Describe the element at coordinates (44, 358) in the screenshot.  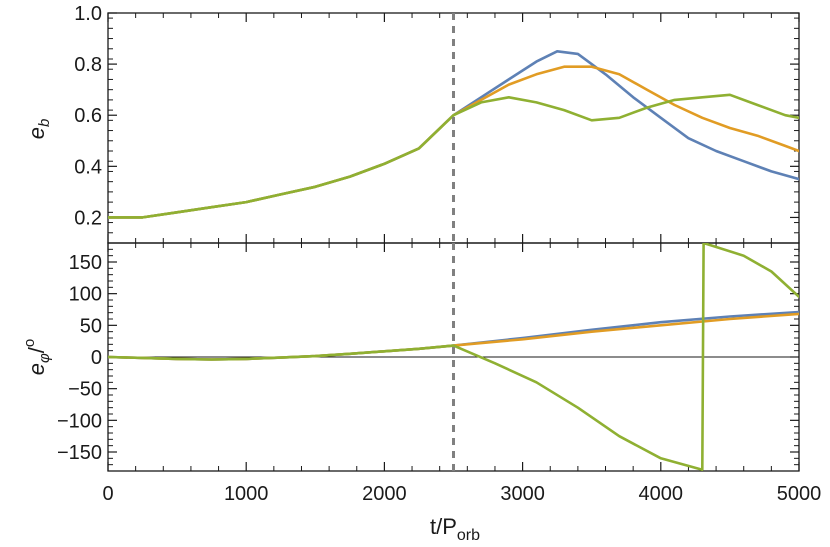
I see `bottom-ylabel-sub: φ` at that location.